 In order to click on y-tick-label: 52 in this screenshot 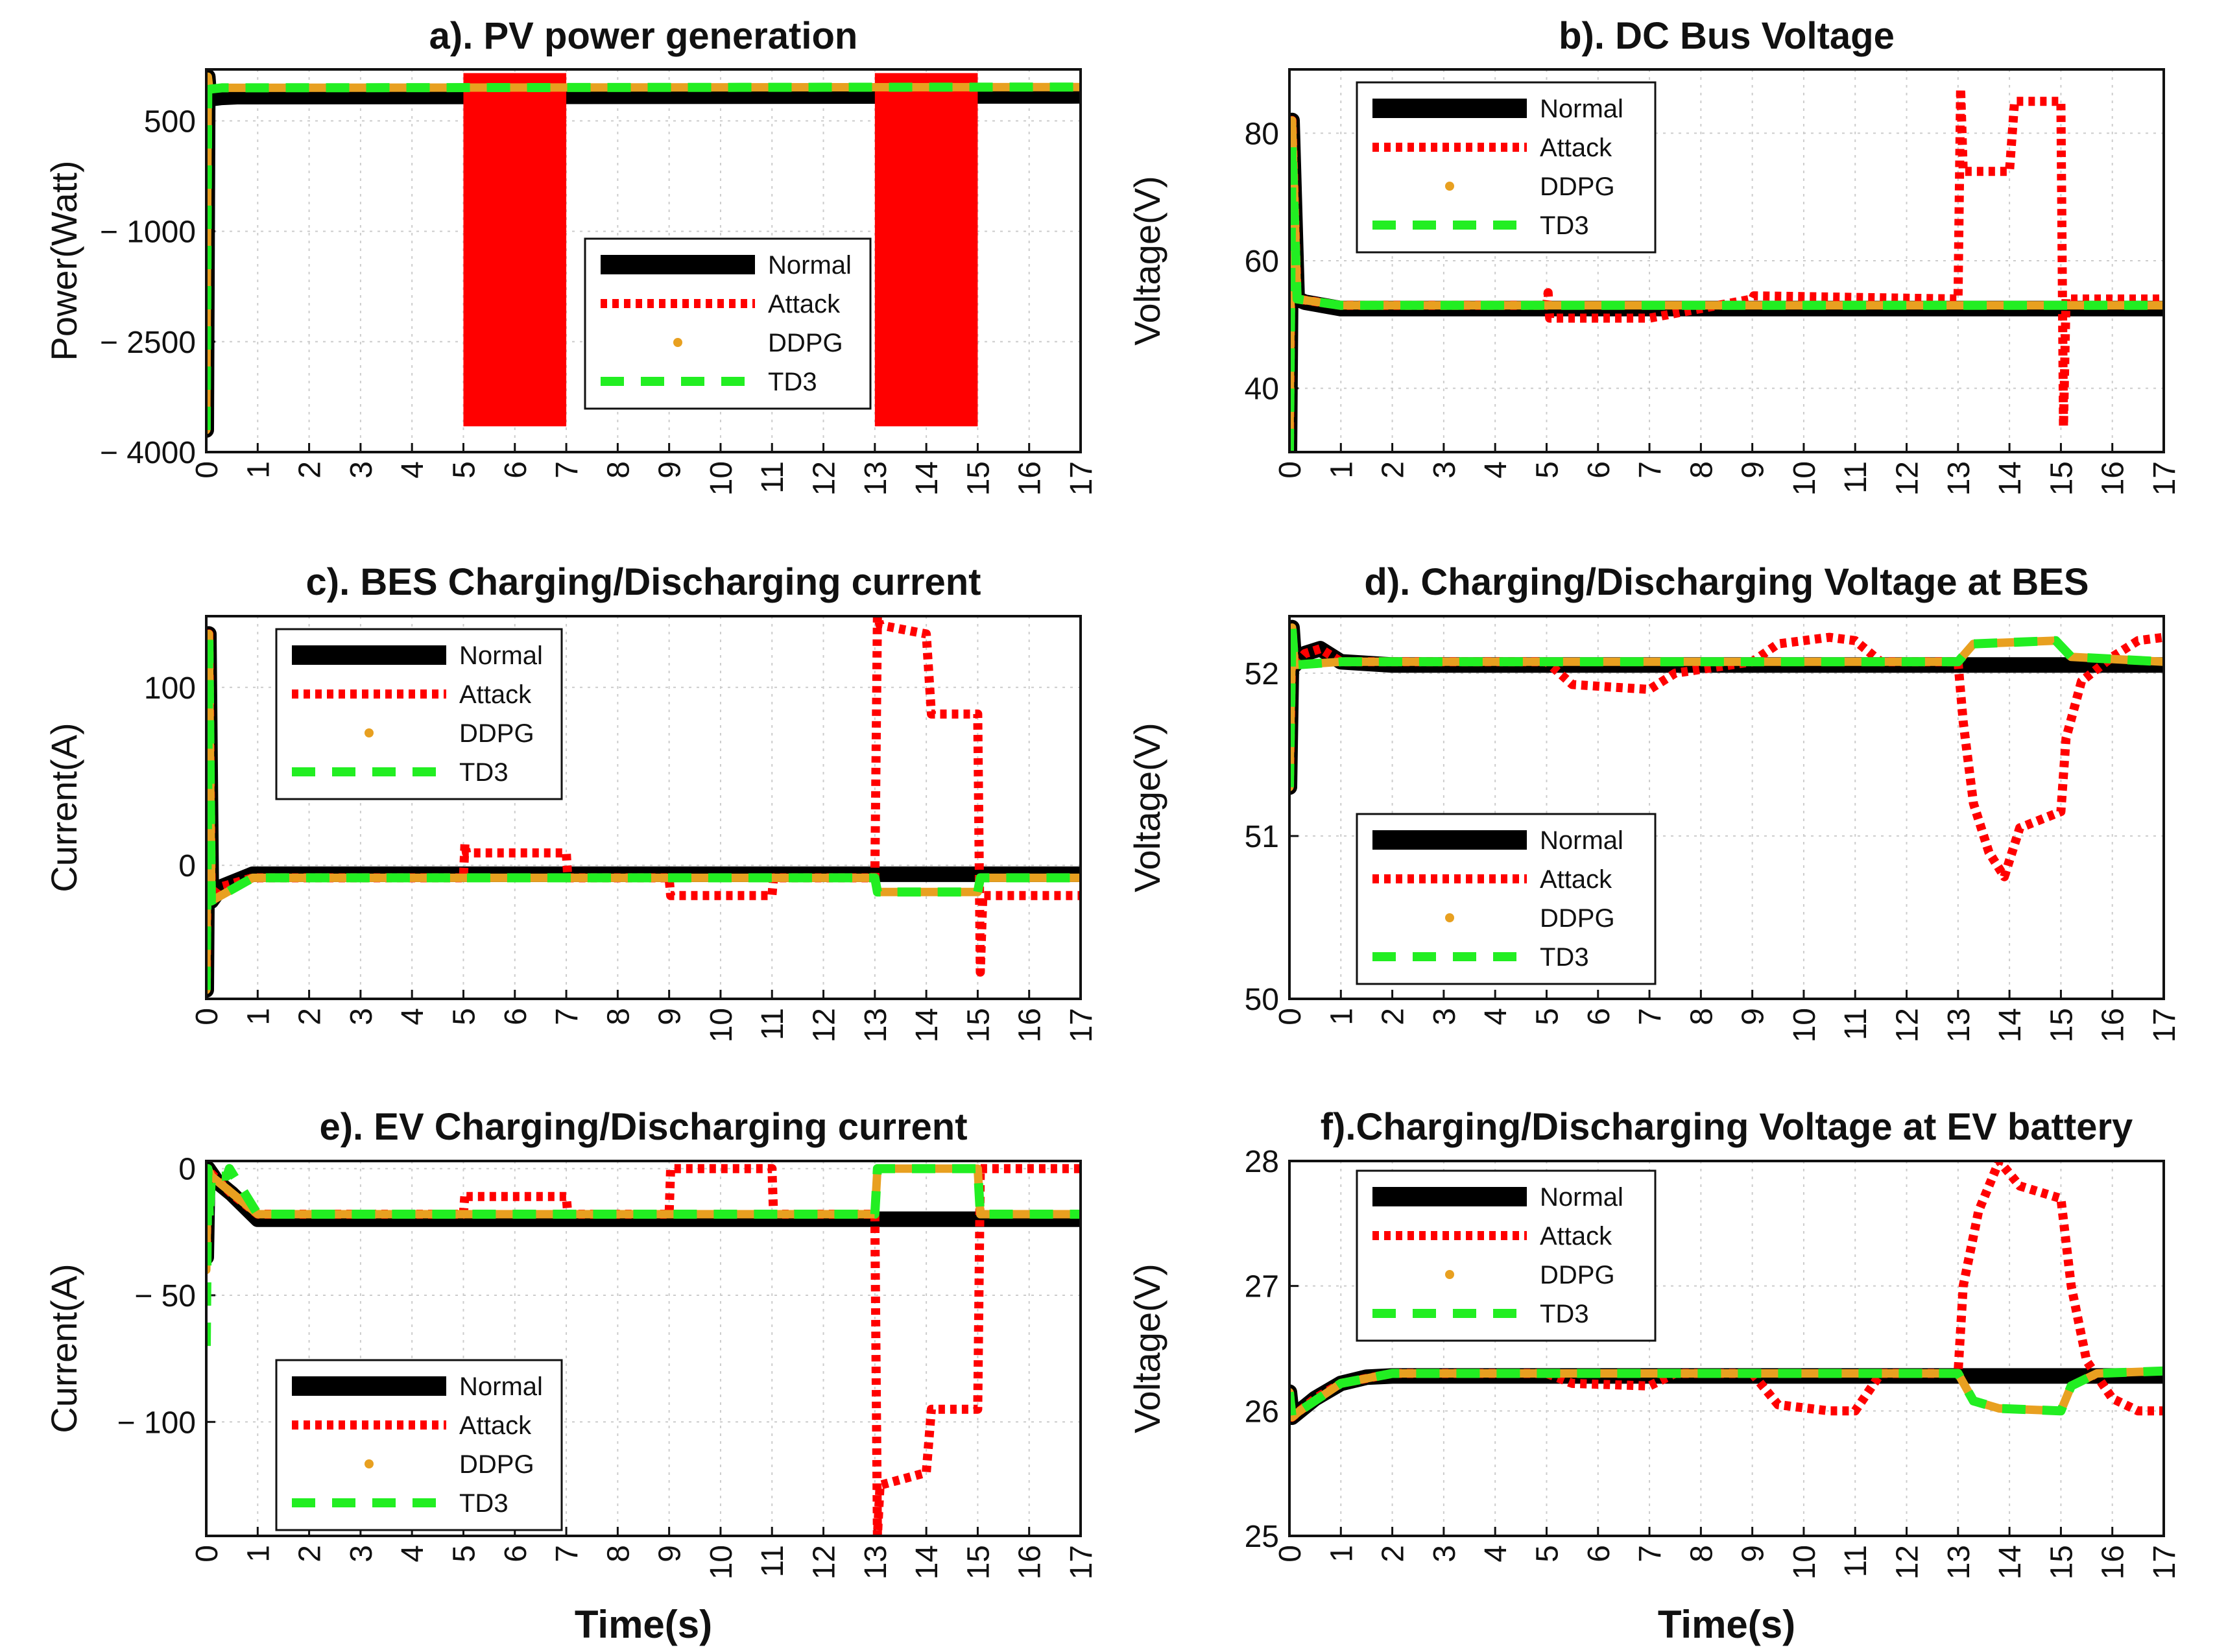, I will do `click(1262, 674)`.